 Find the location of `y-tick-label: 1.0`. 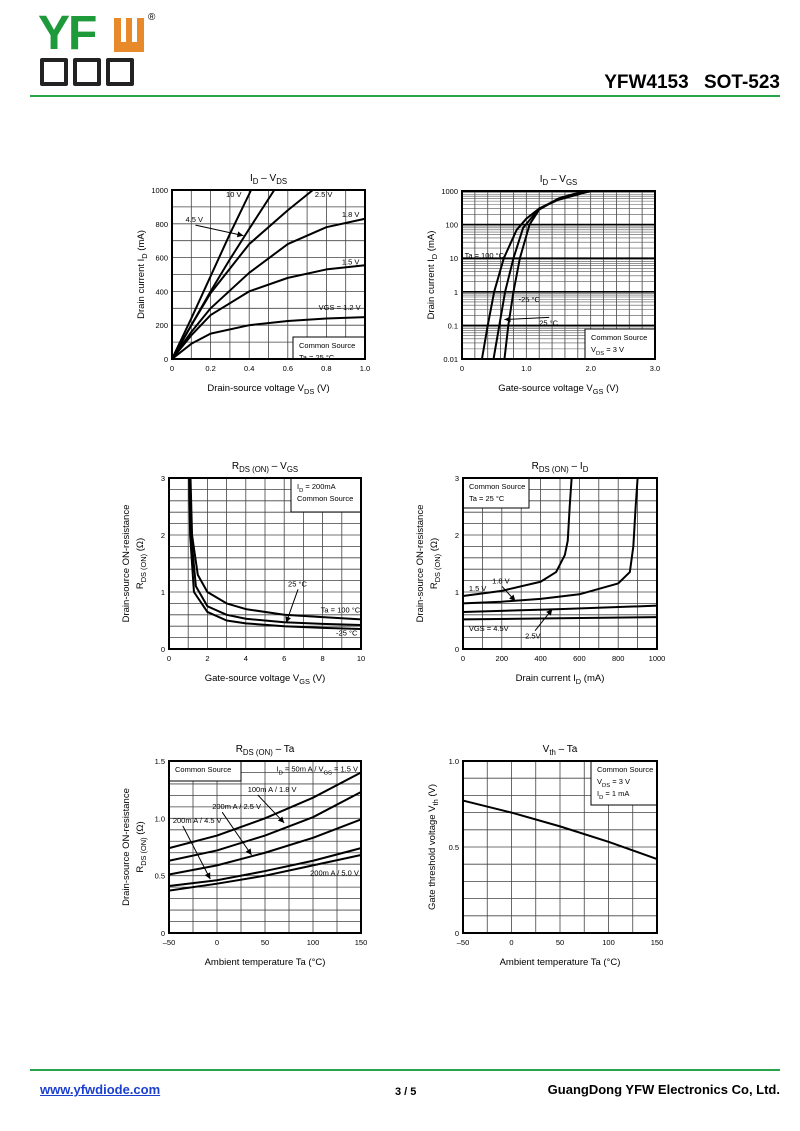

y-tick-label: 1.0 is located at coordinates (454, 761).